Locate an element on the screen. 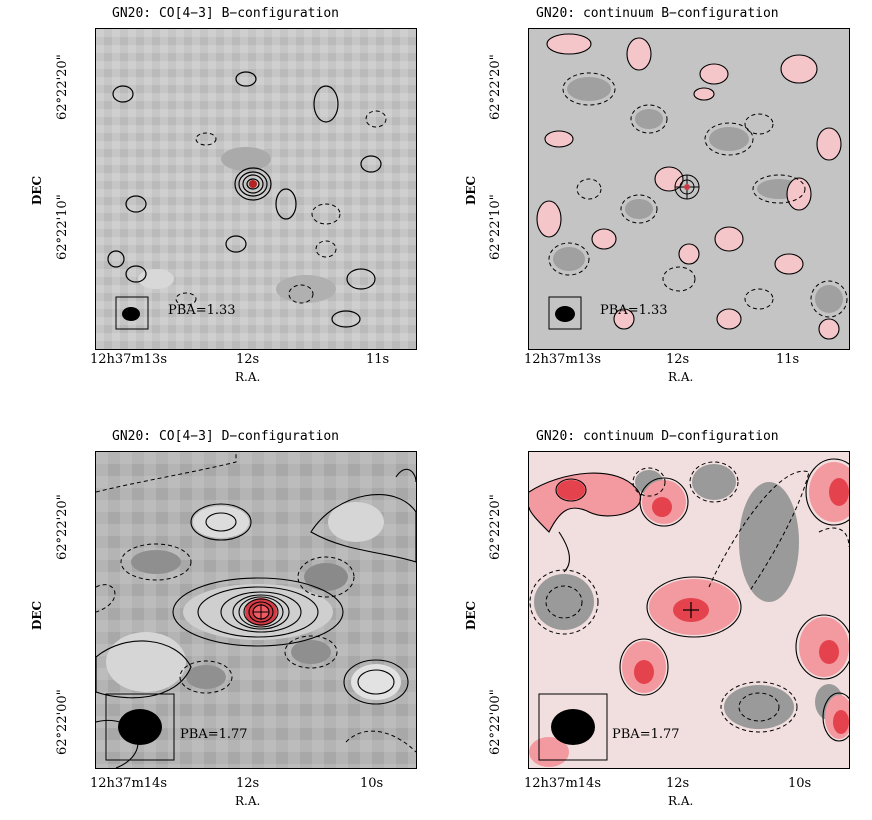  continuum-b-map is located at coordinates (689, 189).